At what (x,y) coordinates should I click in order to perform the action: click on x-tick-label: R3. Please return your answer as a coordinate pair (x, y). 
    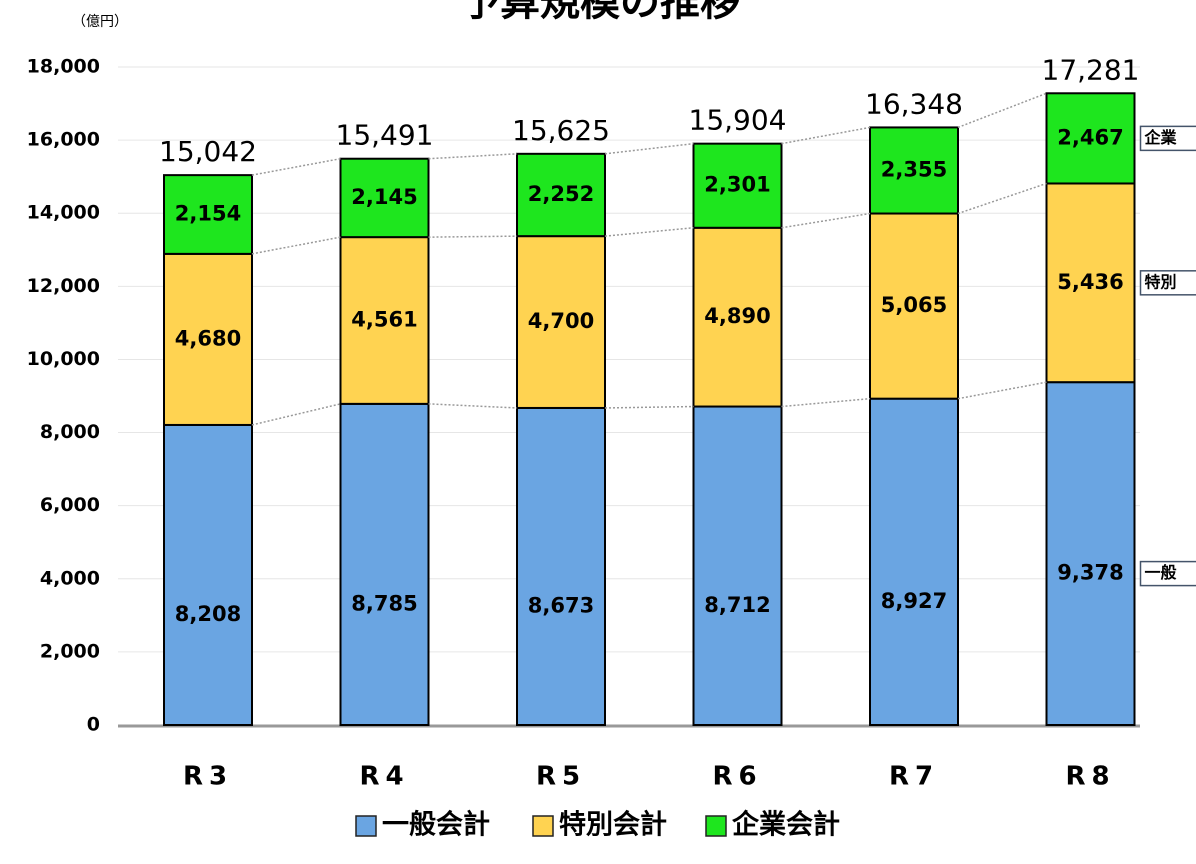
    Looking at the image, I should click on (208, 777).